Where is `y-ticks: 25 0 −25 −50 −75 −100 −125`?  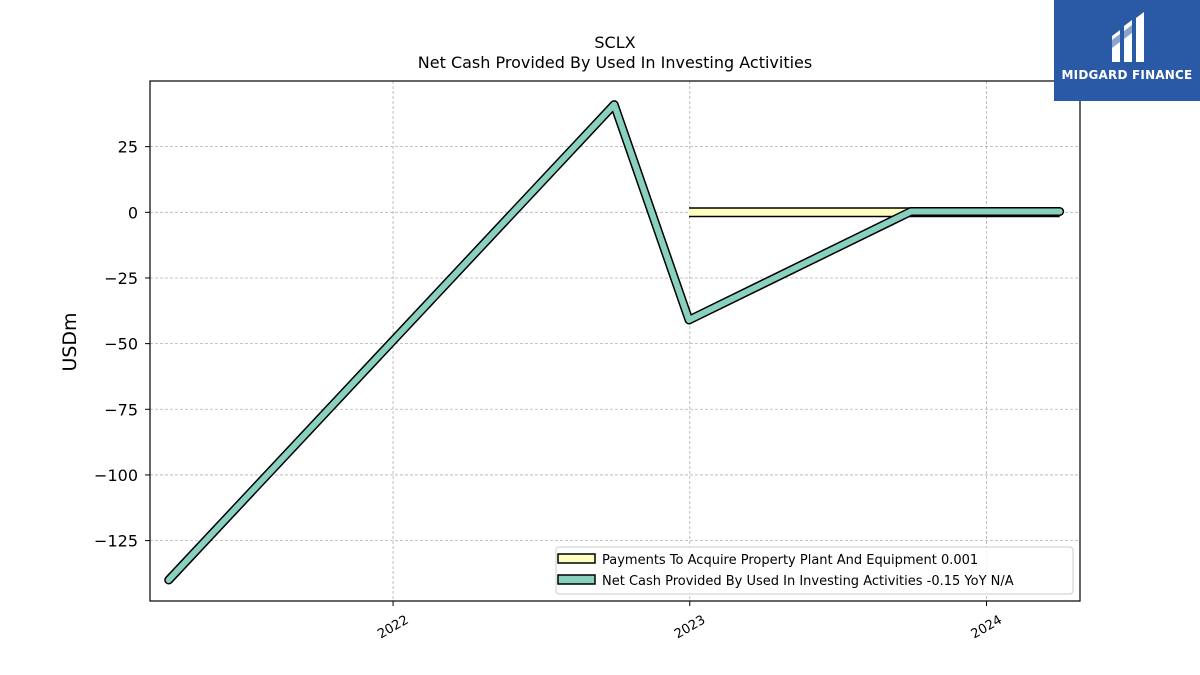
y-ticks: 25 0 −25 −50 −75 −100 −125 is located at coordinates (122, 344).